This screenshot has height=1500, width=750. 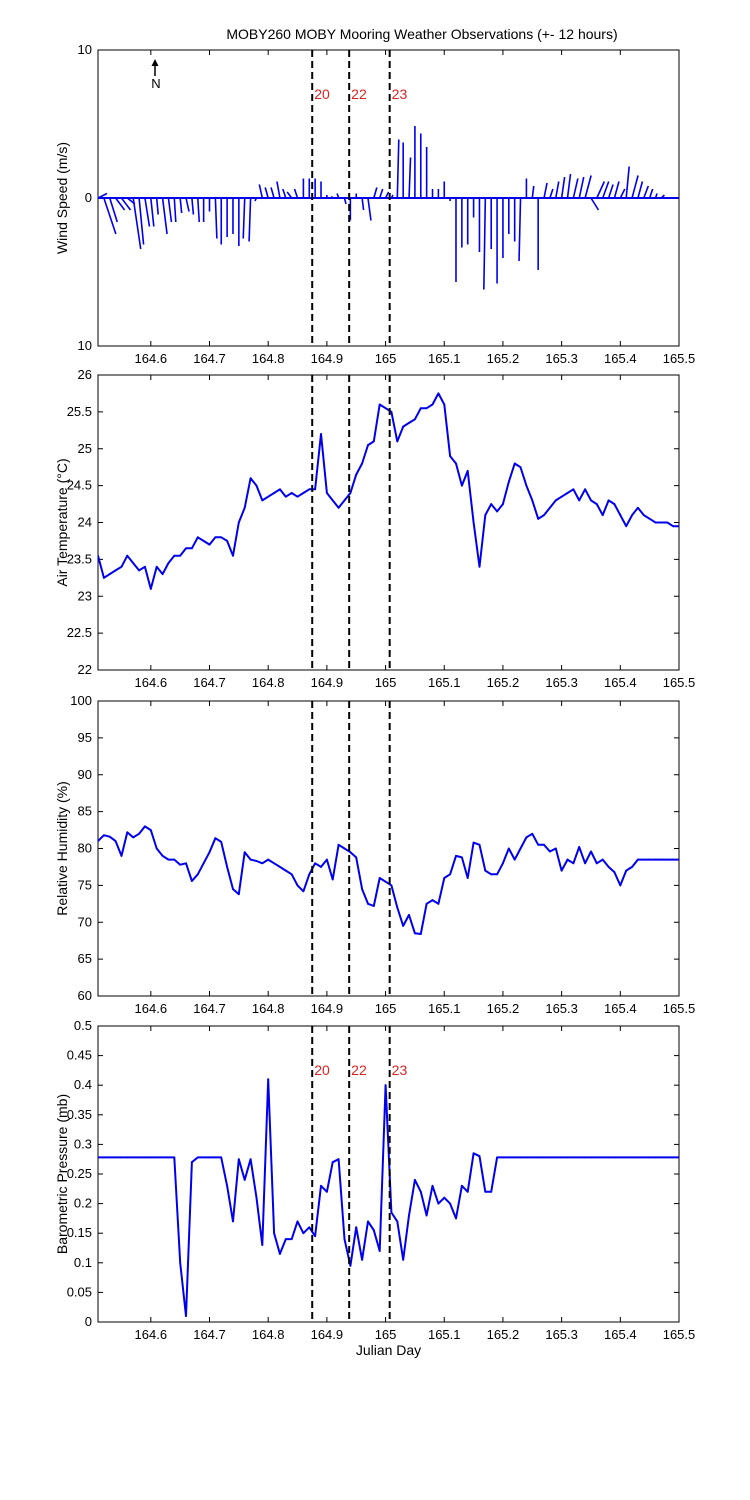 What do you see at coordinates (327, 358) in the screenshot?
I see `x-tick-label: 164.9` at bounding box center [327, 358].